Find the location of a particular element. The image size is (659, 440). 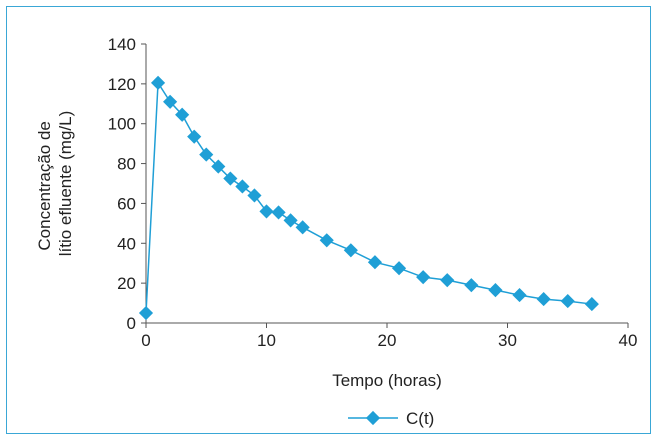

x-ticks: 0 10 20 30 40 is located at coordinates (389, 336).